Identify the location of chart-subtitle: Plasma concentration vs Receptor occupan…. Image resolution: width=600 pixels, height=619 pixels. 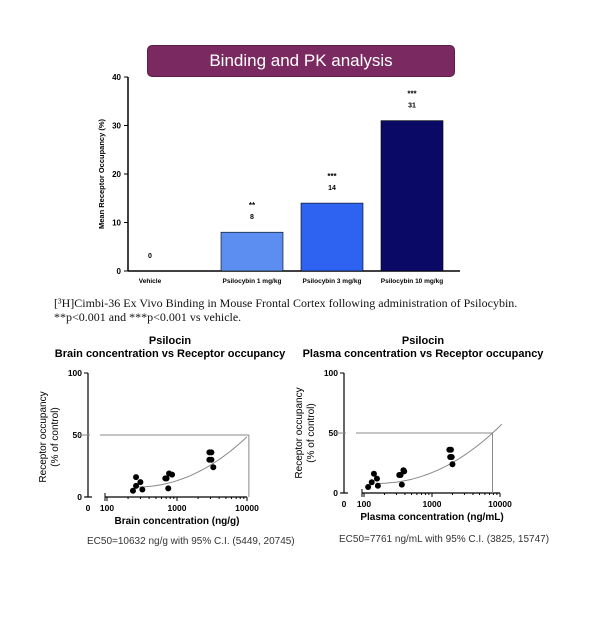
(424, 354).